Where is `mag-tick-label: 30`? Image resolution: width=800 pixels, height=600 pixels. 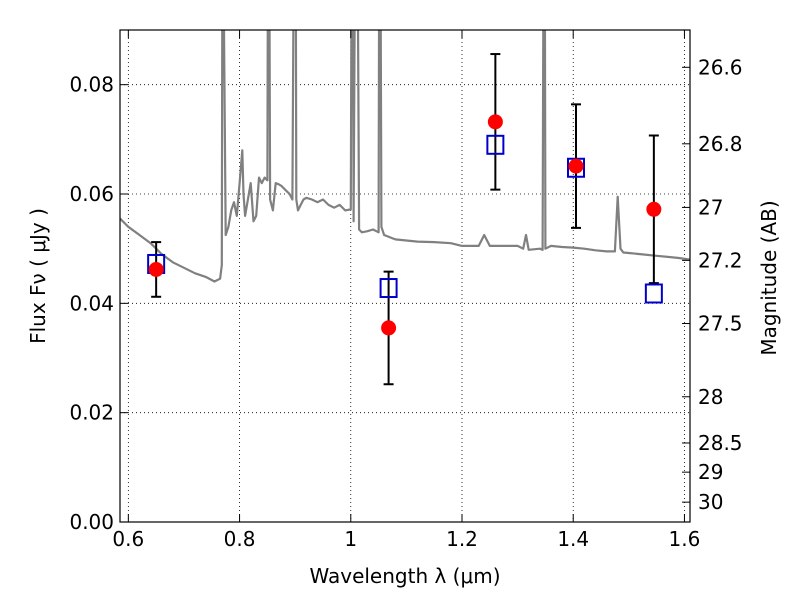
mag-tick-label: 30 is located at coordinates (710, 502).